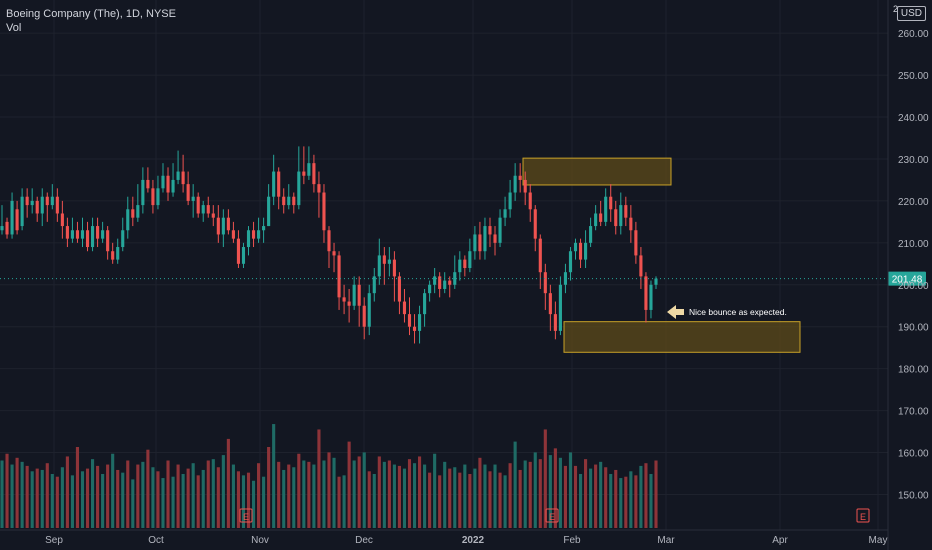  Describe the element at coordinates (913, 454) in the screenshot. I see `price-tick-label: 160.00` at that location.